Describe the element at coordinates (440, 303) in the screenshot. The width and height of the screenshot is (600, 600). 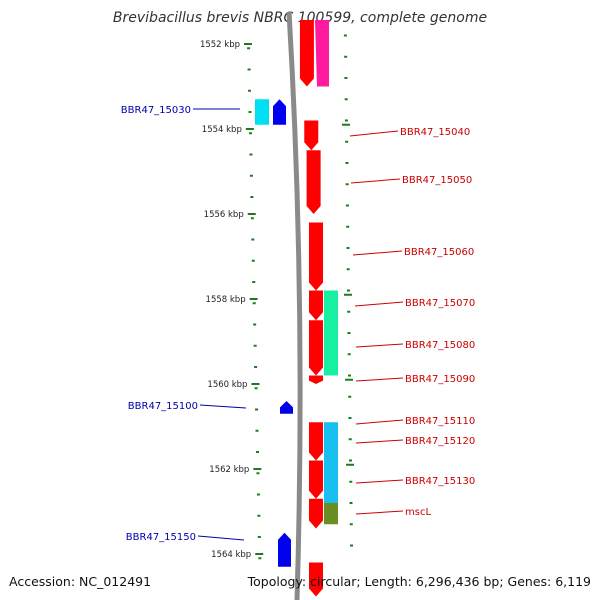
I see `gene-label: BBR47_15070` at that location.